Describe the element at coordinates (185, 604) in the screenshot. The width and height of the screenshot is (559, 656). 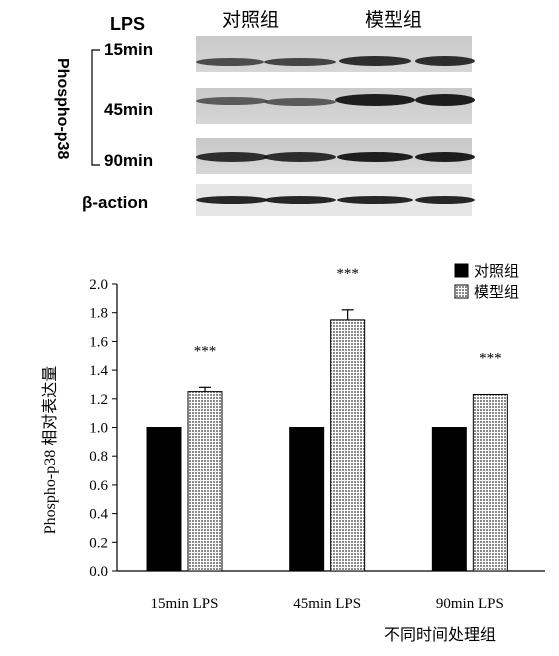
I see `x-tick-label: 15min LPS` at that location.